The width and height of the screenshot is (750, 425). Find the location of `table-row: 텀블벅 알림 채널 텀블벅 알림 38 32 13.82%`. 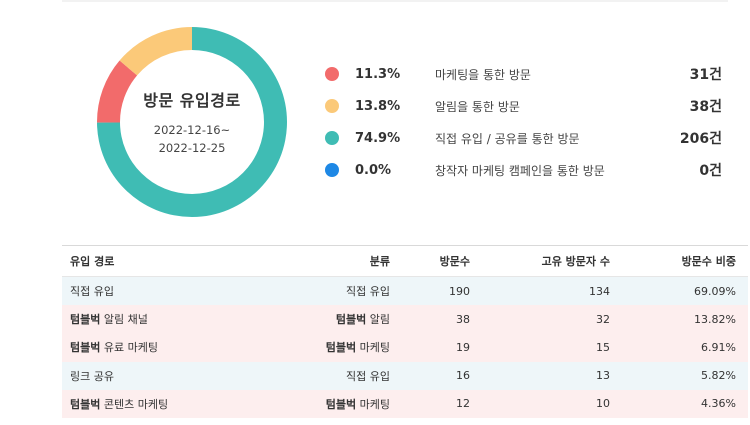

table-row: 텀블벅 알림 채널 텀블벅 알림 38 32 13.82% is located at coordinates (405, 319).